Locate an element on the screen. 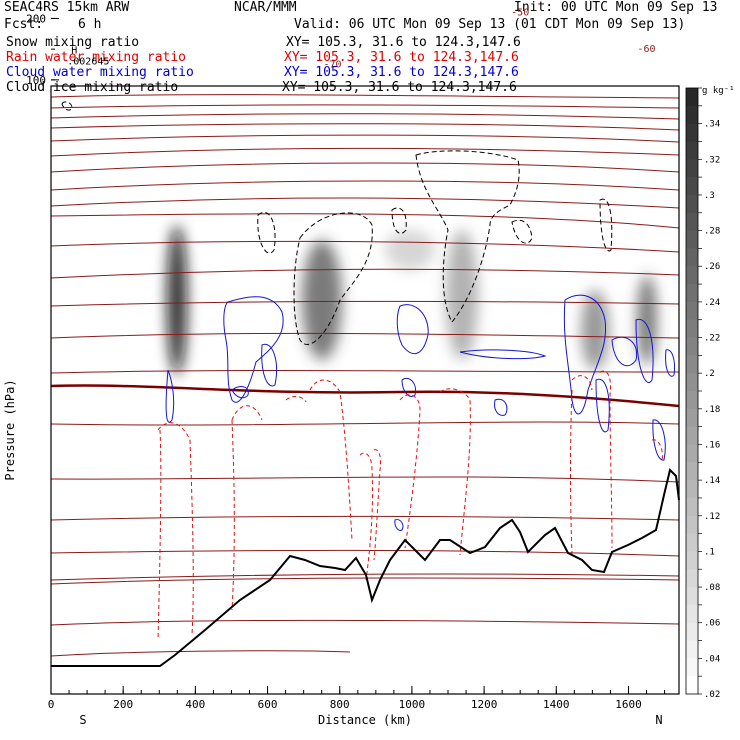 The height and width of the screenshot is (740, 740). isotherm-label: -50 is located at coordinates (520, 12).